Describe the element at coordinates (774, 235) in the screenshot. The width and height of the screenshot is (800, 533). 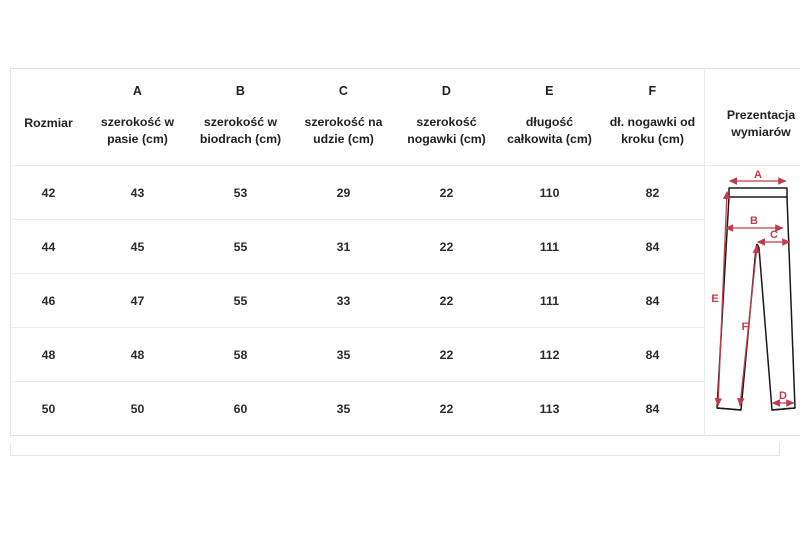
I see `diagram-label-c: C` at that location.